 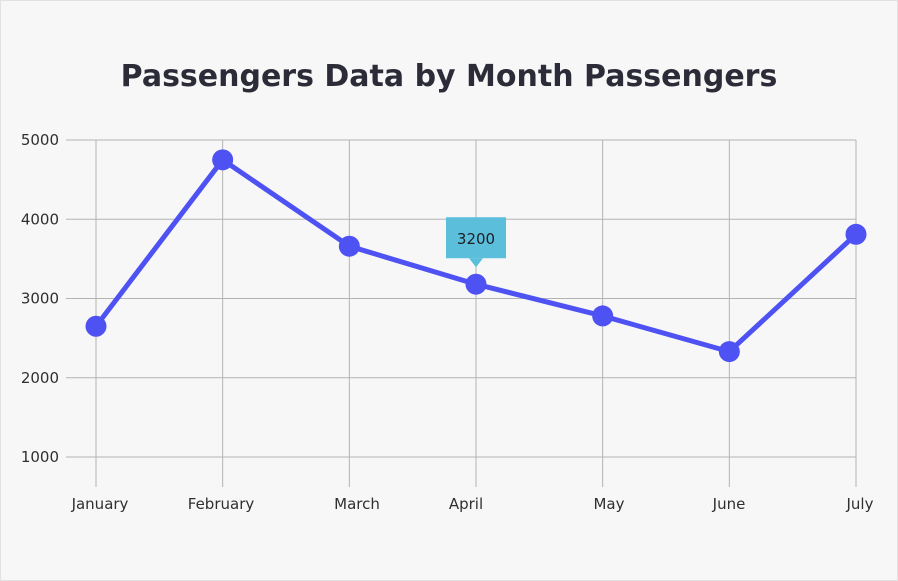 I want to click on y-tick-label: 4000, so click(x=40, y=219).